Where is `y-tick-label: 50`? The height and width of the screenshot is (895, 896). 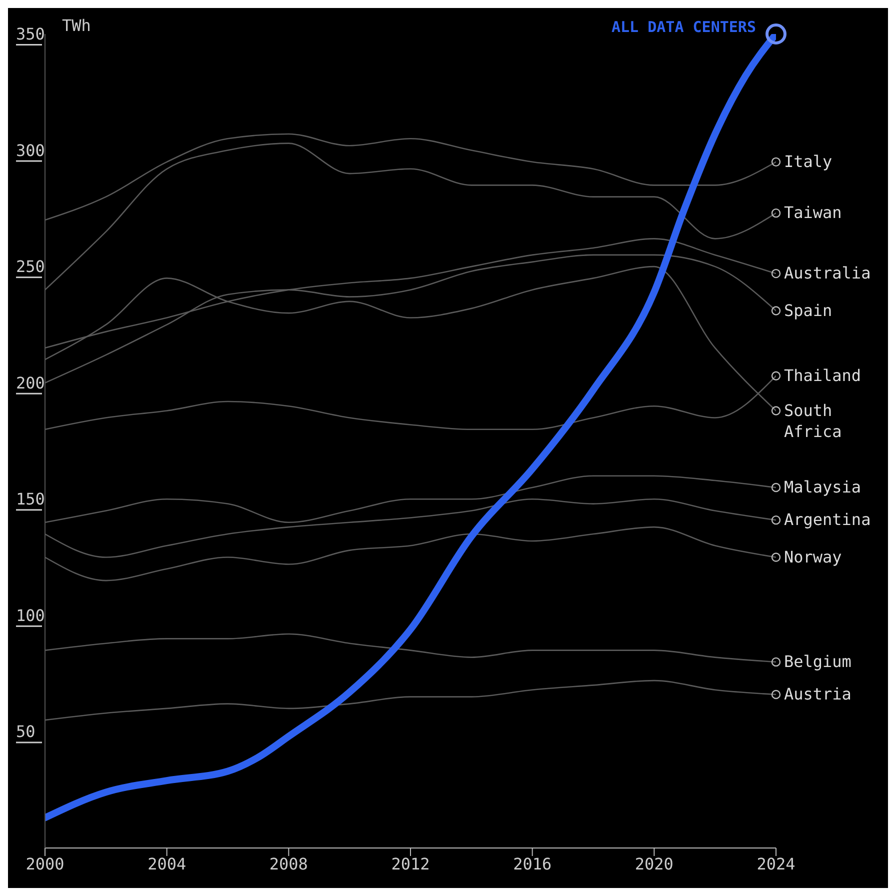 y-tick-label: 50 is located at coordinates (26, 732).